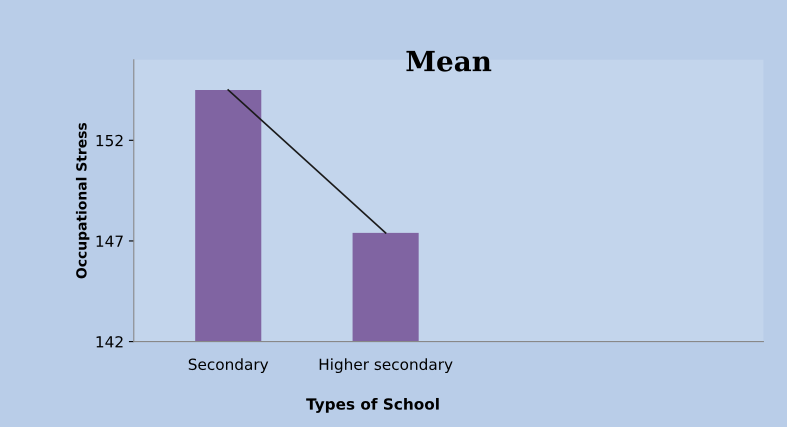 The image size is (787, 427). Describe the element at coordinates (372, 405) in the screenshot. I see `x-axis-title: Types of School` at that location.